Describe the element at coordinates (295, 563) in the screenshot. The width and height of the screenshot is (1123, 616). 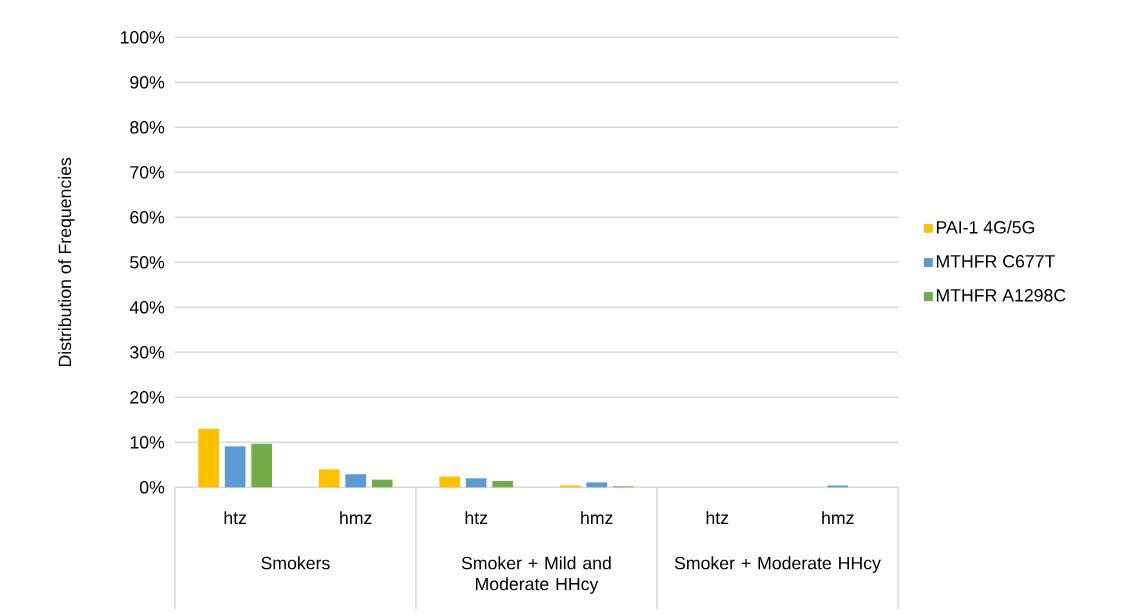
I see `text: Smokers` at that location.